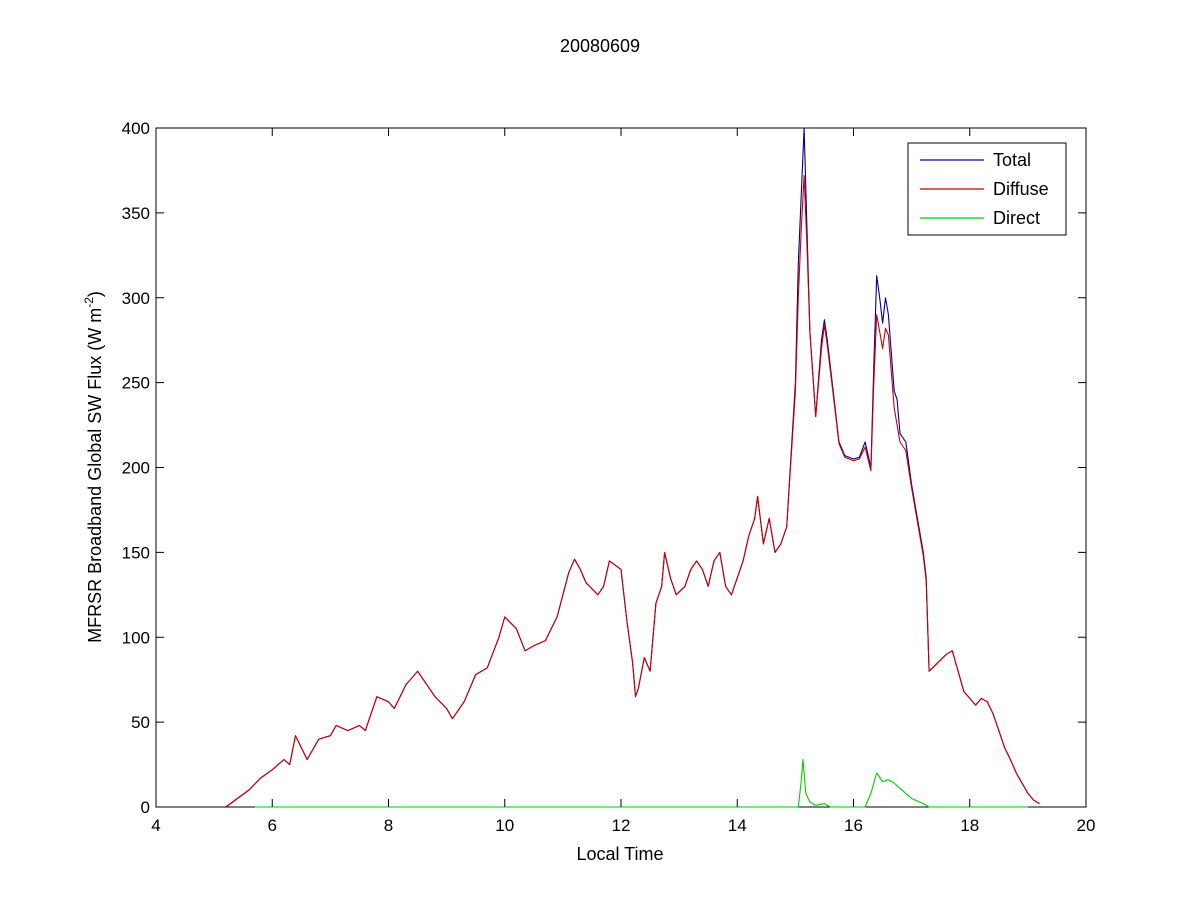 The width and height of the screenshot is (1200, 900). Describe the element at coordinates (272, 825) in the screenshot. I see `x-tick-label: 6` at that location.